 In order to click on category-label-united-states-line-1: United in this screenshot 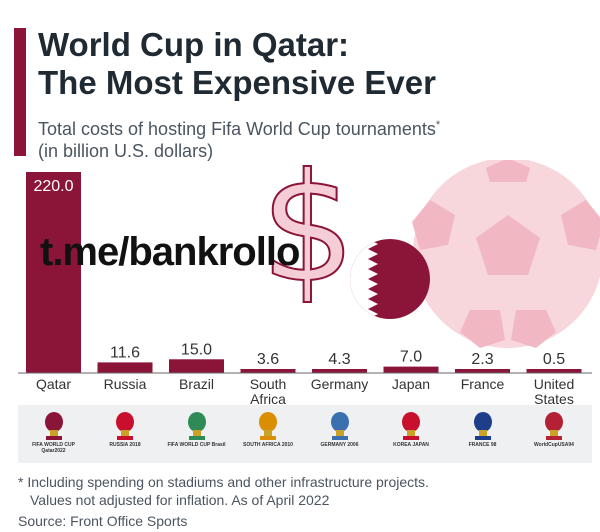, I will do `click(554, 384)`.